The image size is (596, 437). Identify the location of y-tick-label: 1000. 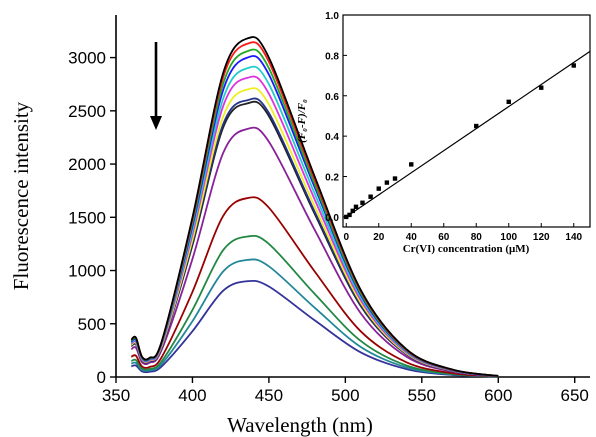
(87, 271).